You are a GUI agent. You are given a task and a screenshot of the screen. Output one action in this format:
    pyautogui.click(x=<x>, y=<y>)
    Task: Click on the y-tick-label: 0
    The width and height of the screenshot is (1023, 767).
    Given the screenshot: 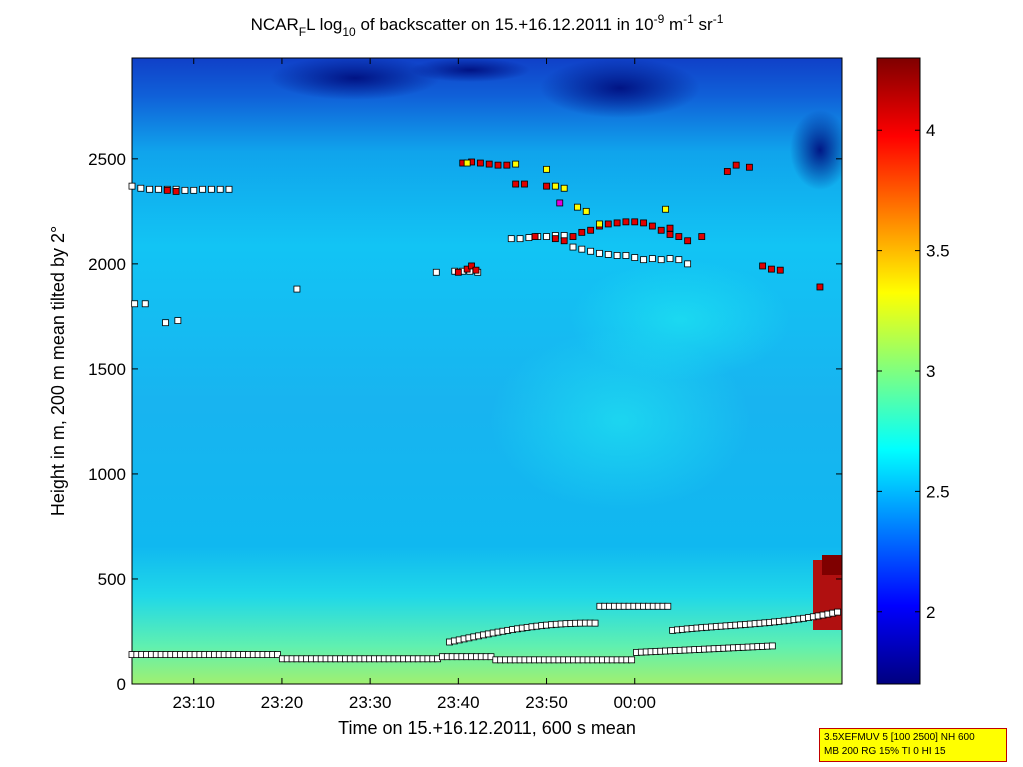 What is the action you would take?
    pyautogui.click(x=121, y=684)
    